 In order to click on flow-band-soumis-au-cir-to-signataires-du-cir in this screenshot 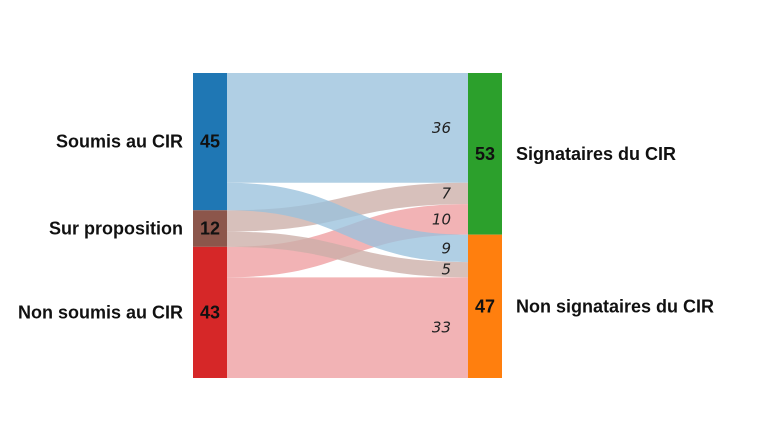, I will do `click(347, 128)`.